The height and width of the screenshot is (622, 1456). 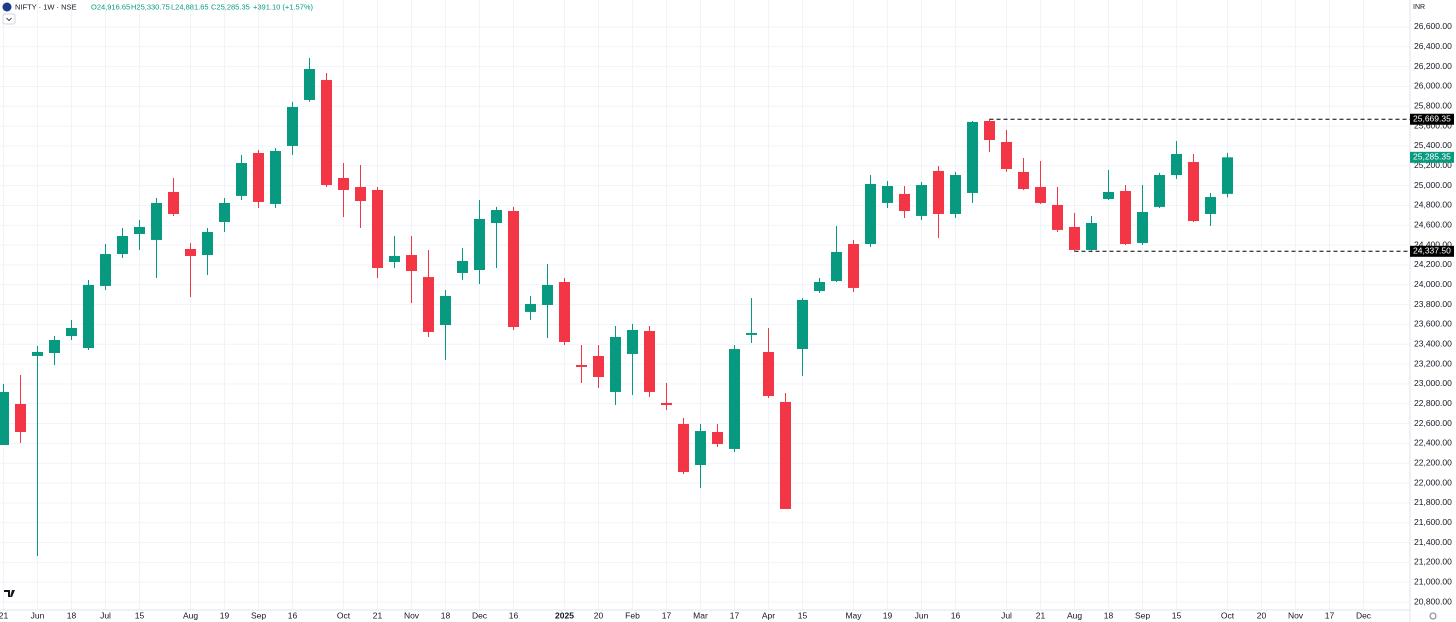 I want to click on y-tick-label: 25,600.00, so click(x=1433, y=125).